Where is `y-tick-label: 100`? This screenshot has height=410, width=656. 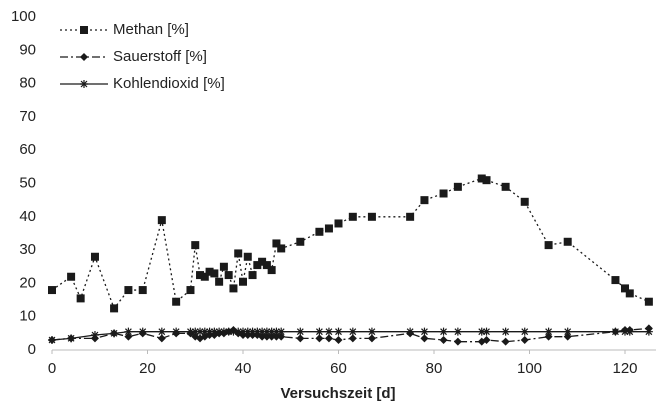
y-tick-label: 100 is located at coordinates (23, 16).